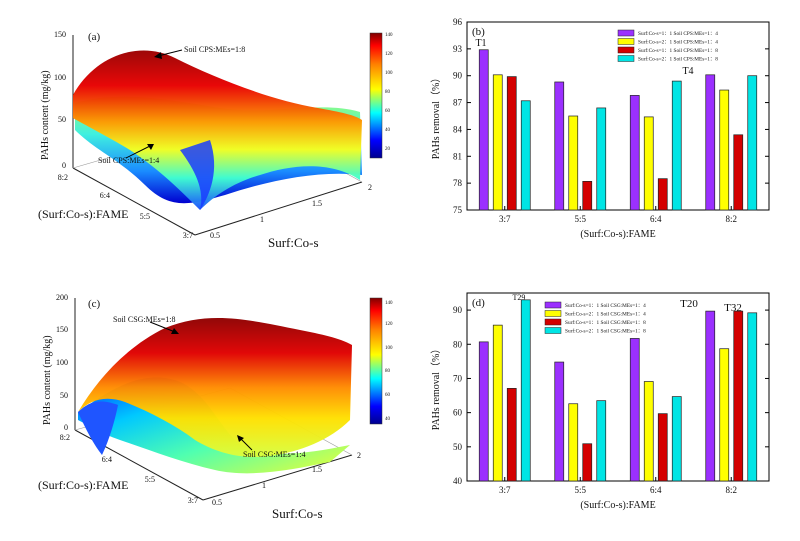  What do you see at coordinates (60, 77) in the screenshot?
I see `panel-a-z-tick: 100` at bounding box center [60, 77].